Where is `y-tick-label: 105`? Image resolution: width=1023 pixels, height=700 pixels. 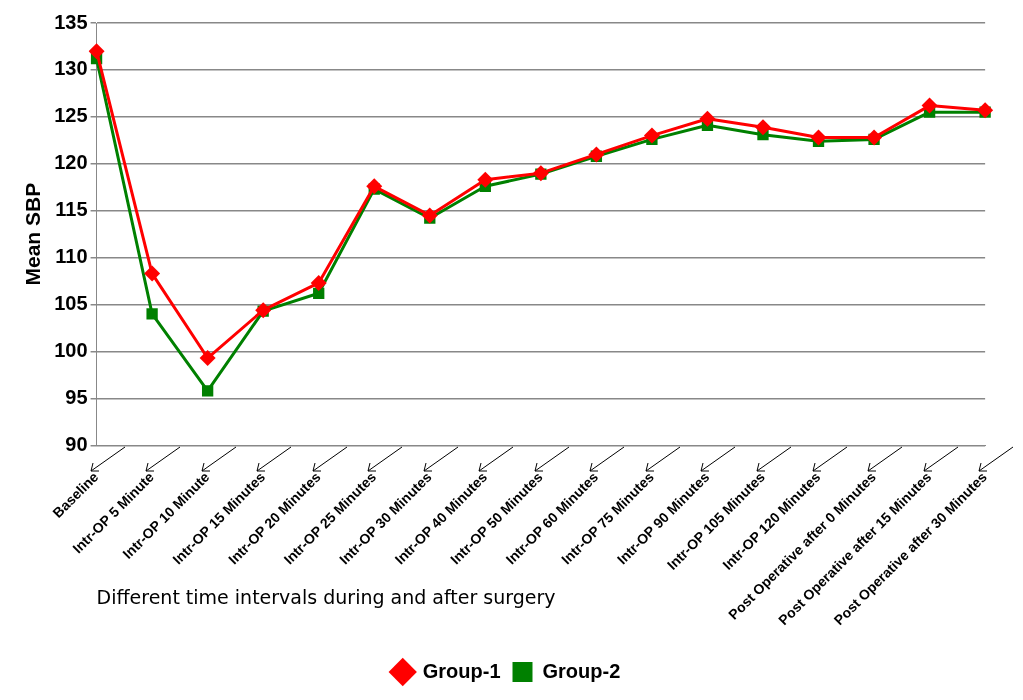
y-tick-label: 105 is located at coordinates (71, 303).